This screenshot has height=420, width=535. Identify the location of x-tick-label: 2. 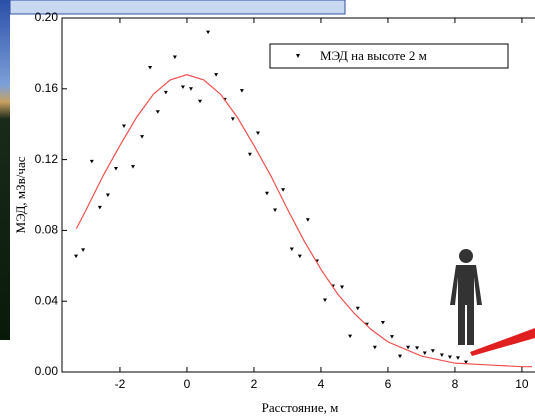
(254, 384).